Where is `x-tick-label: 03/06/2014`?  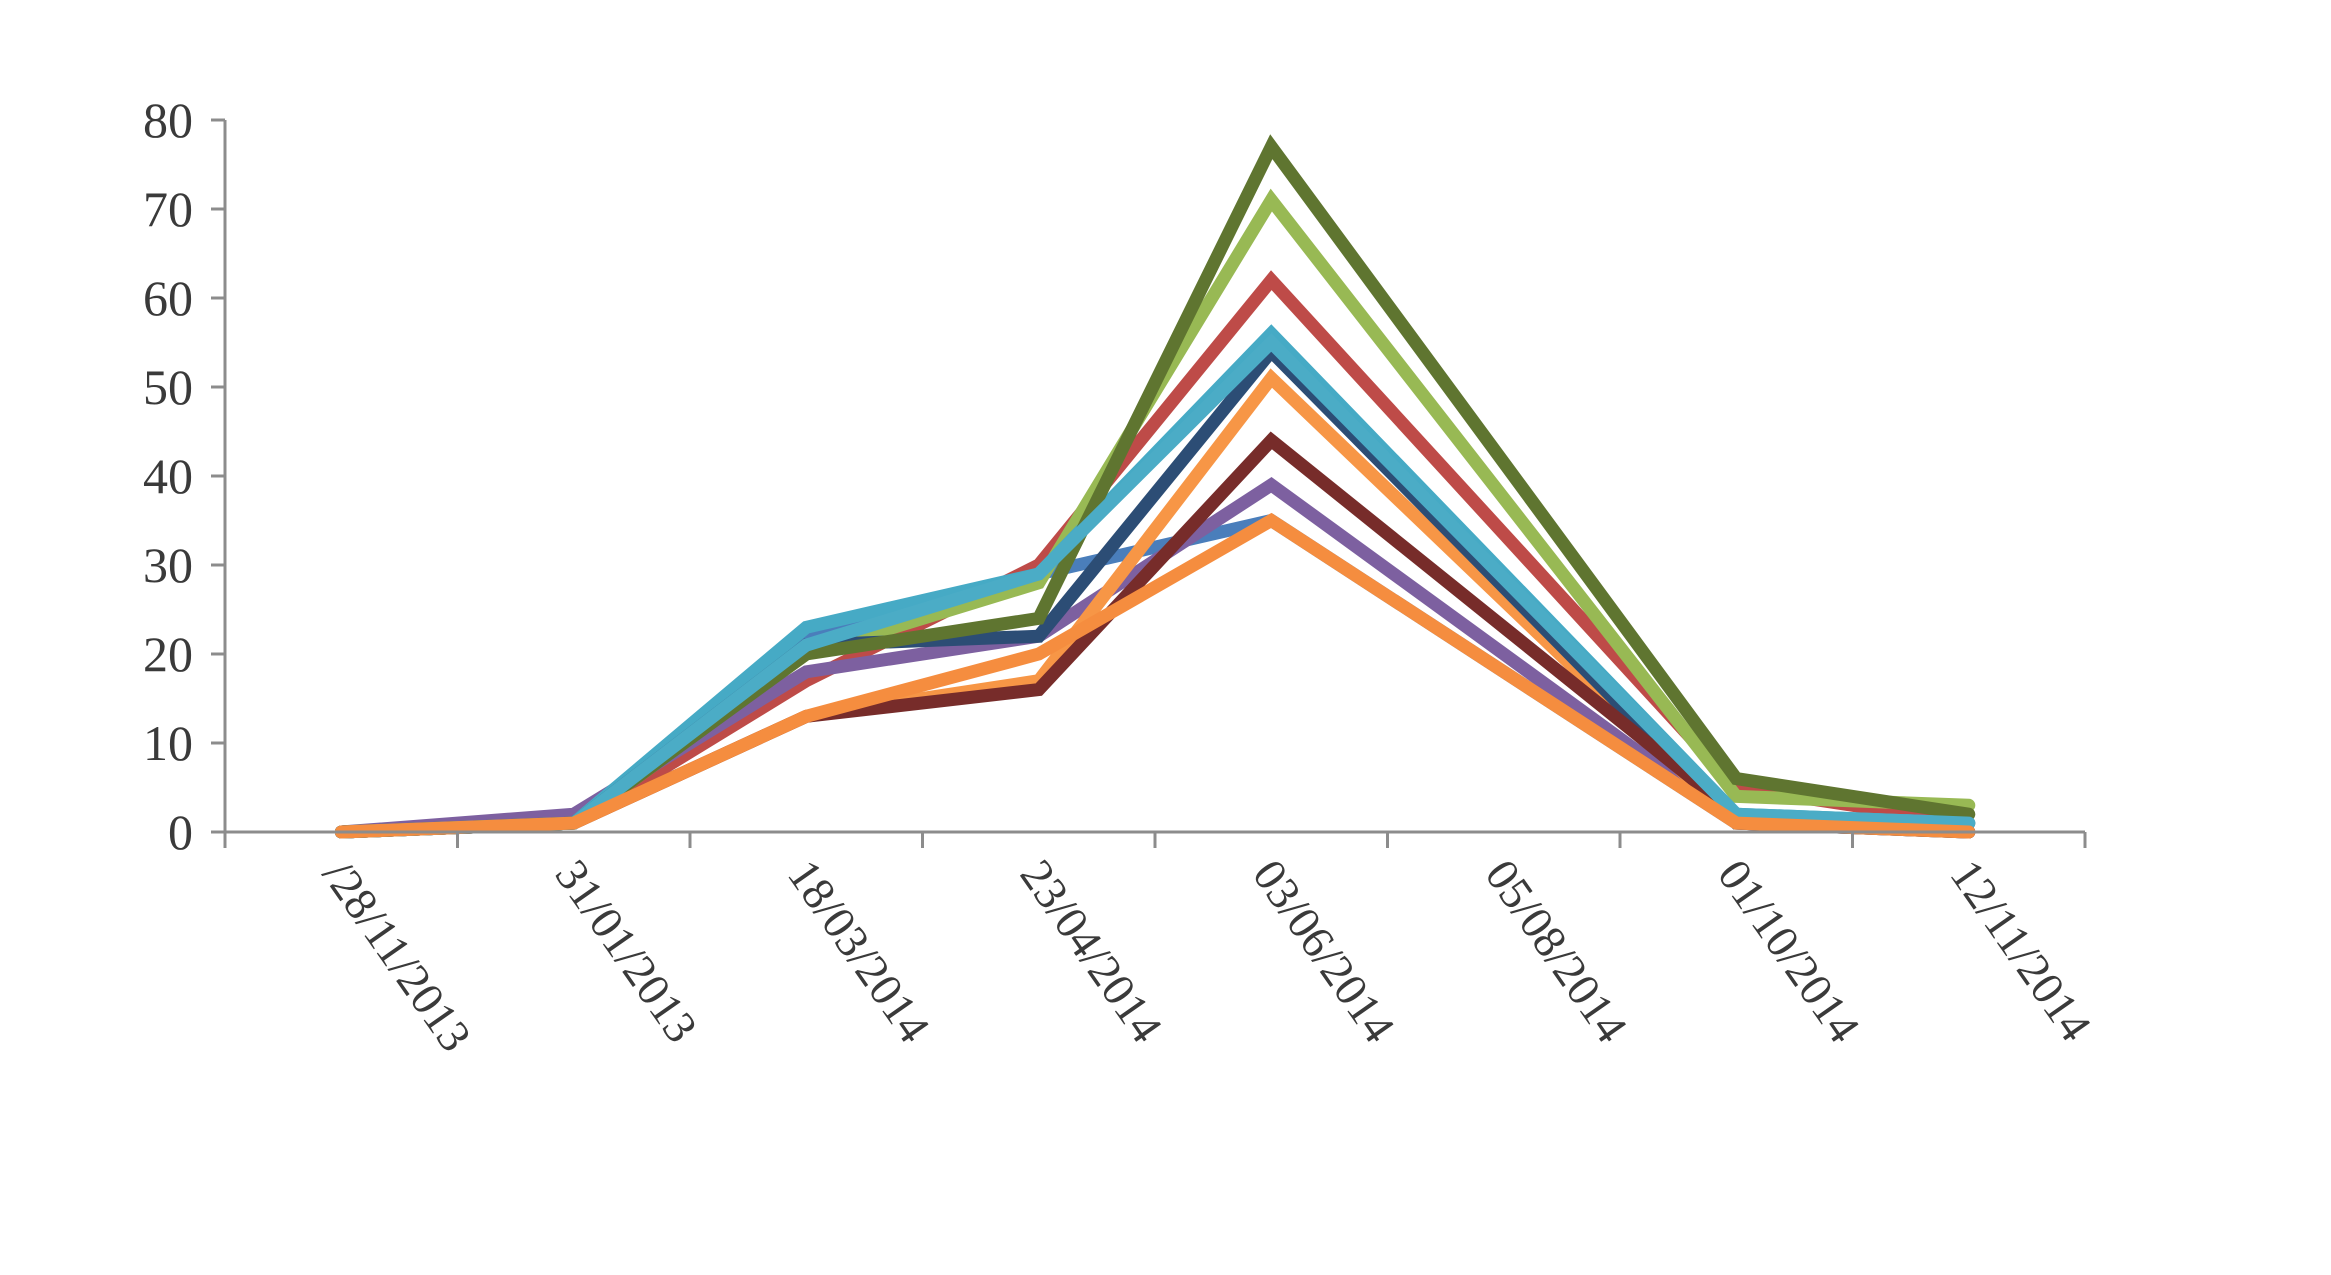 x-tick-label: 03/06/2014 is located at coordinates (1324, 950).